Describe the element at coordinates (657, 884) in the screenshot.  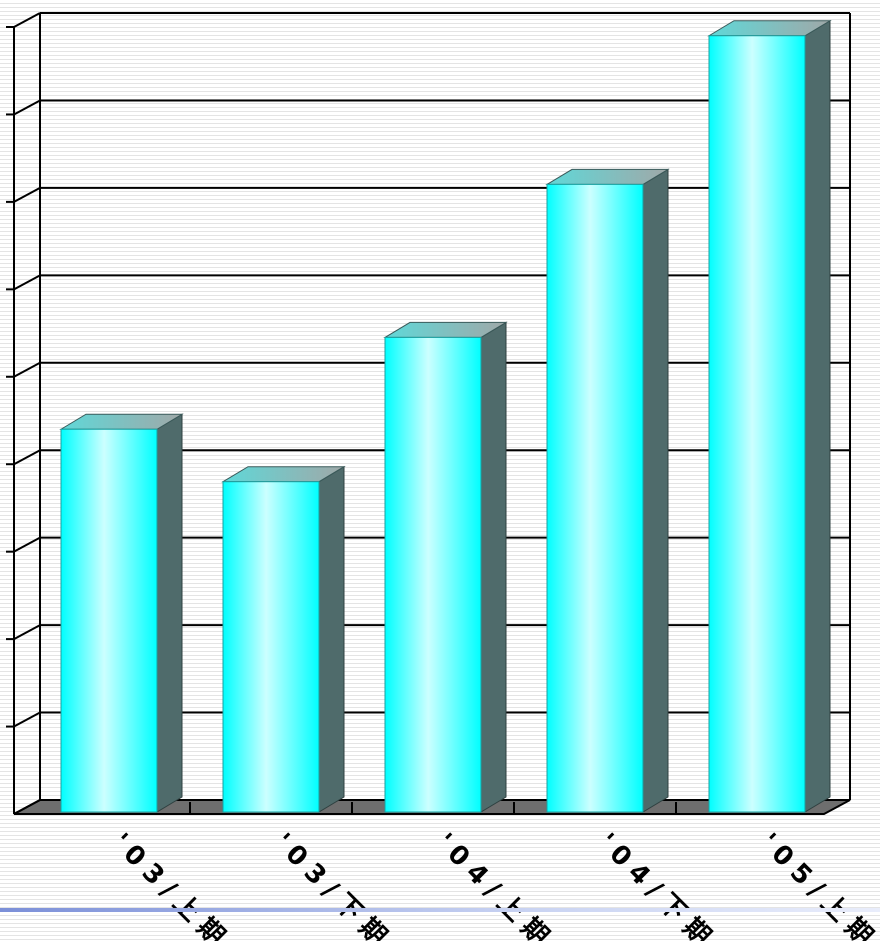
I see `x-tick-label: '04/下期` at that location.